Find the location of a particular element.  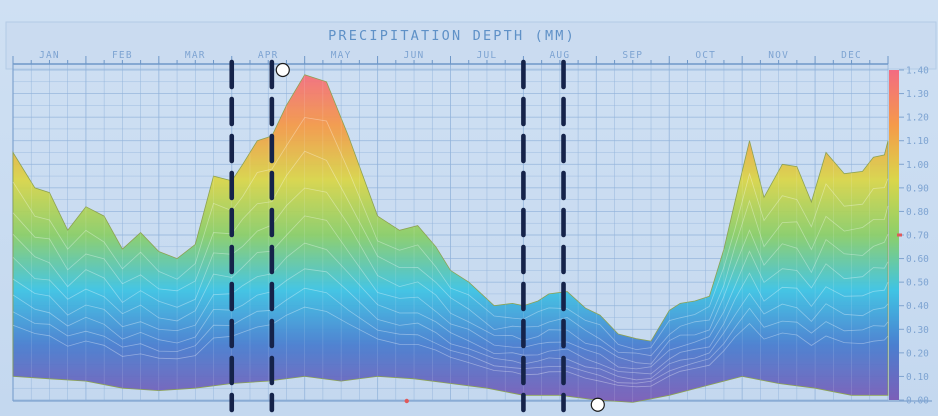

month-tick-label: OCT is located at coordinates (705, 55).